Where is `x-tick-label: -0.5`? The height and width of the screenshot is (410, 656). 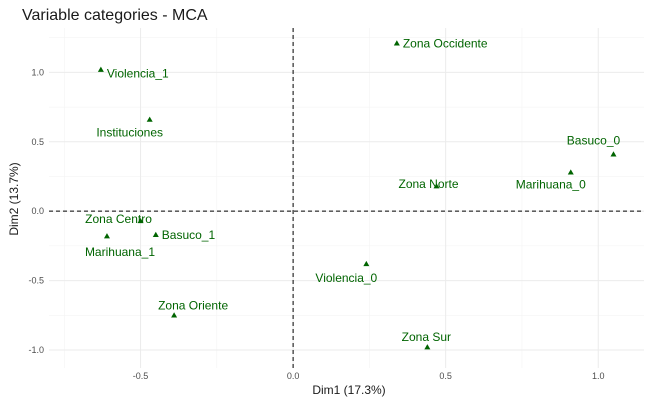 x-tick-label: -0.5 is located at coordinates (141, 376).